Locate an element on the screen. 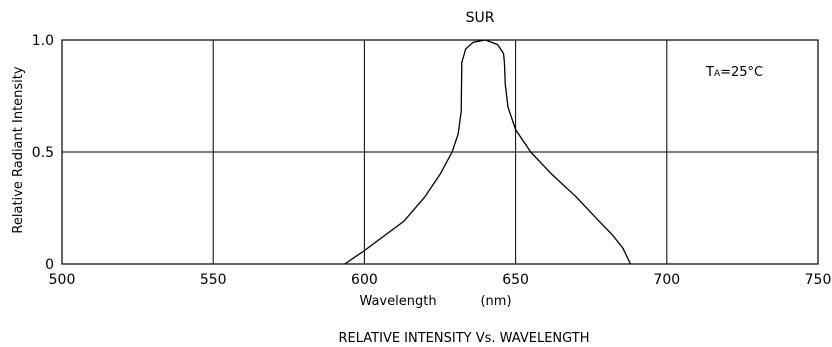  annotation-rest: =25°C is located at coordinates (741, 72).